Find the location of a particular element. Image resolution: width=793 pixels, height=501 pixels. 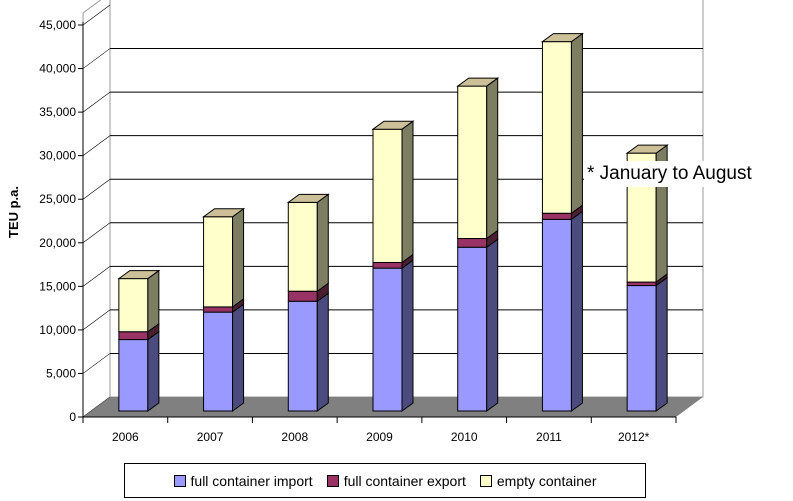

bar-stack-2010 is located at coordinates (478, 244).